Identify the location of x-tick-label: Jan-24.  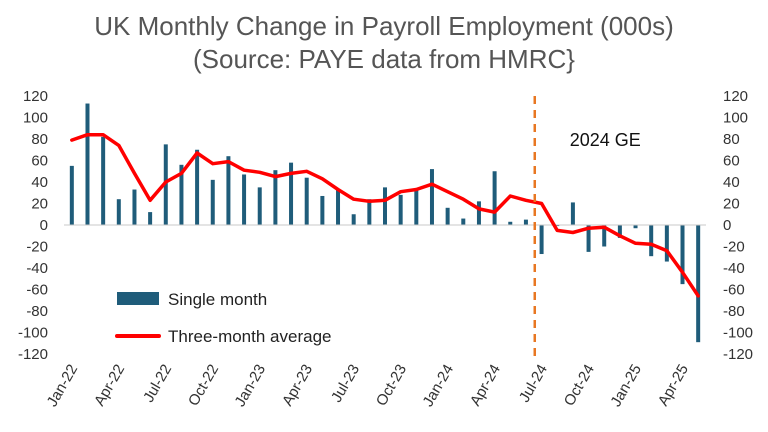
(438, 386).